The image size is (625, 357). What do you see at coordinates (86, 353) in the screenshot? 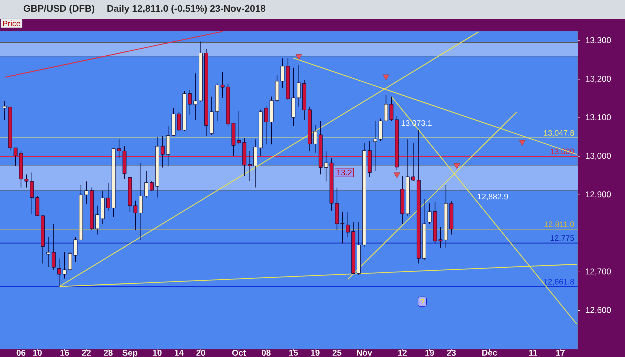
I see `x-tick-label: 22` at bounding box center [86, 353].